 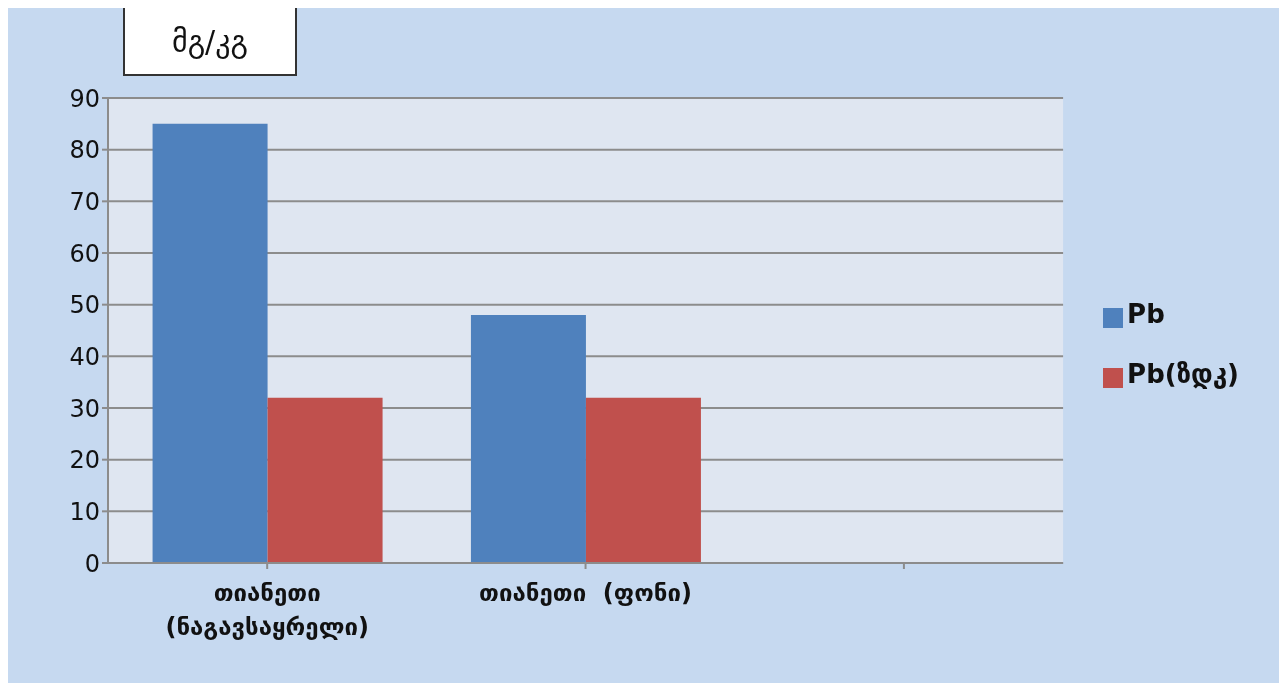 What do you see at coordinates (84, 511) in the screenshot?
I see `y-tick-label: 10` at bounding box center [84, 511].